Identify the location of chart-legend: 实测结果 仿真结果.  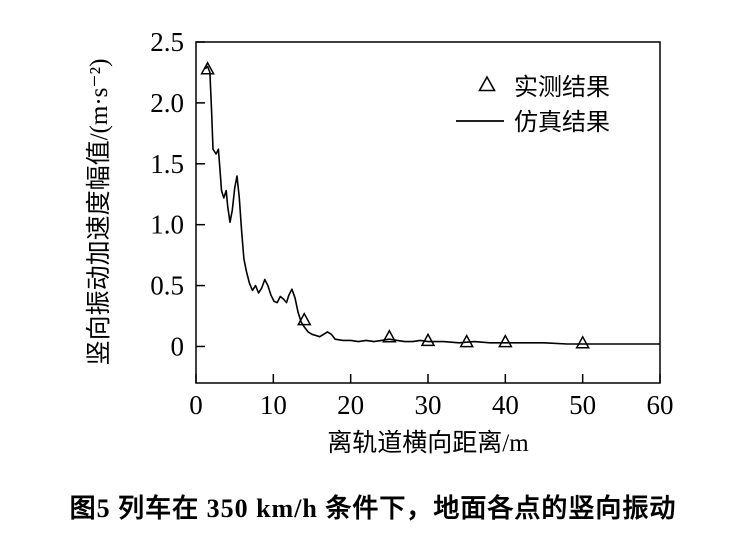
(533, 105).